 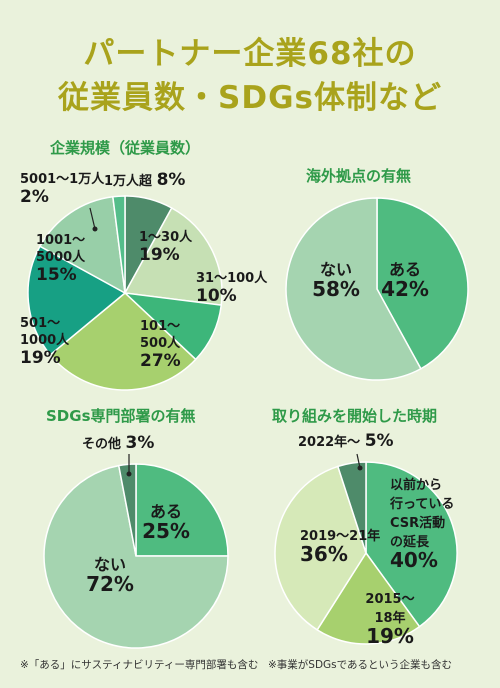 What do you see at coordinates (160, 326) in the screenshot?
I see `slice-label: 101～` at bounding box center [160, 326].